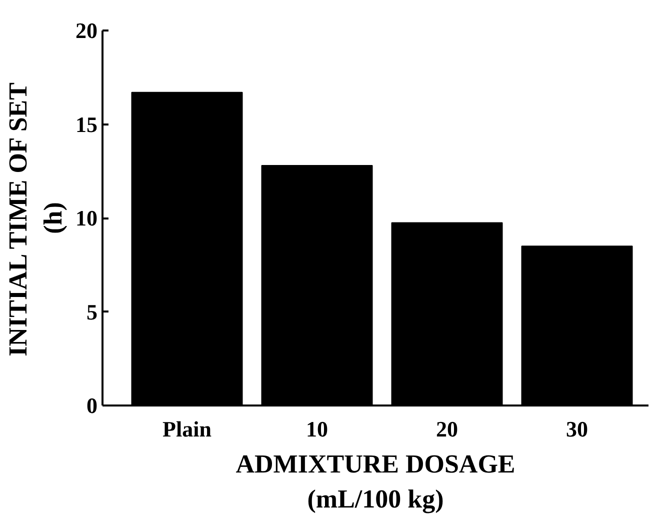  What do you see at coordinates (376, 482) in the screenshot?
I see `x-axis-title: ADMIXTURE DOSAGE (mL/100 kg)` at bounding box center [376, 482].